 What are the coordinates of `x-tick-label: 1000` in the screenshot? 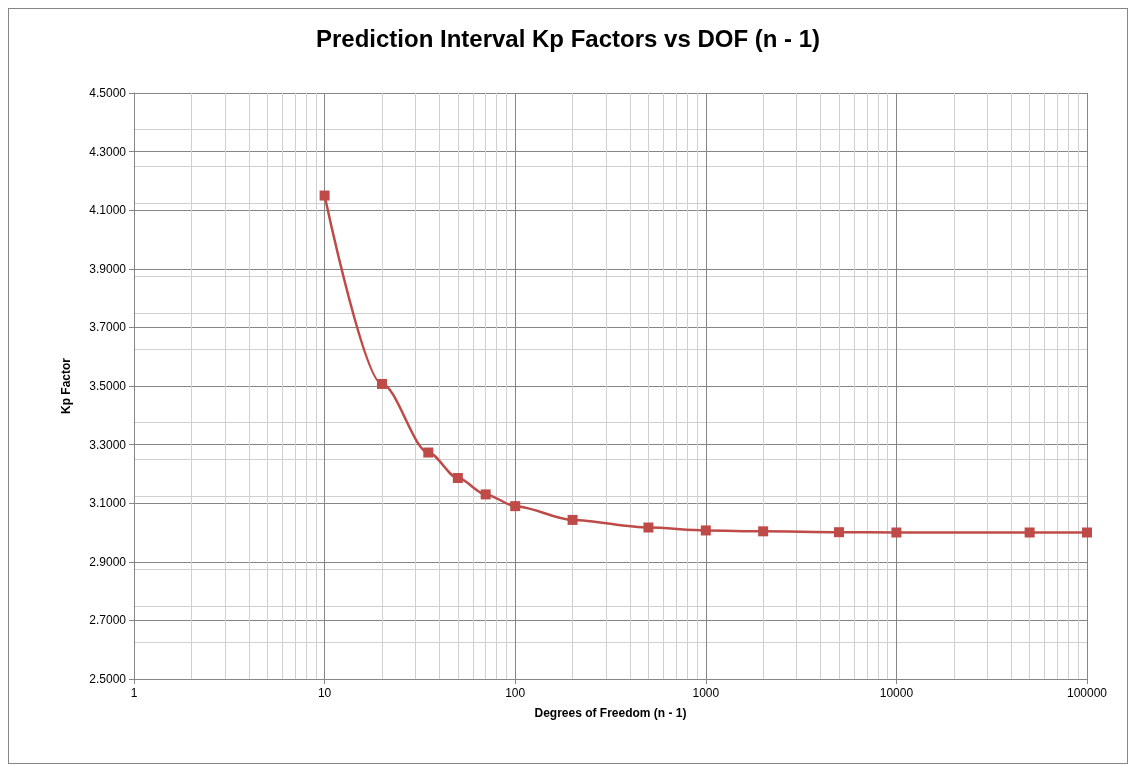 It's located at (706, 693).